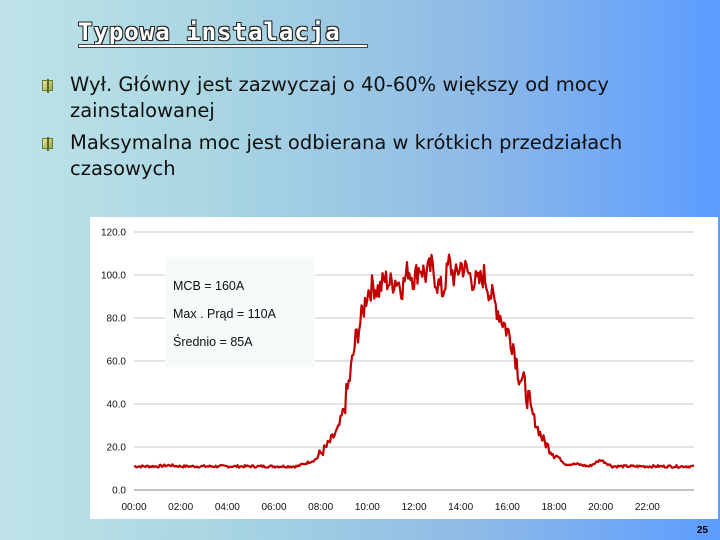  What do you see at coordinates (117, 319) in the screenshot?
I see `y-tick-label: 80.0` at bounding box center [117, 319].